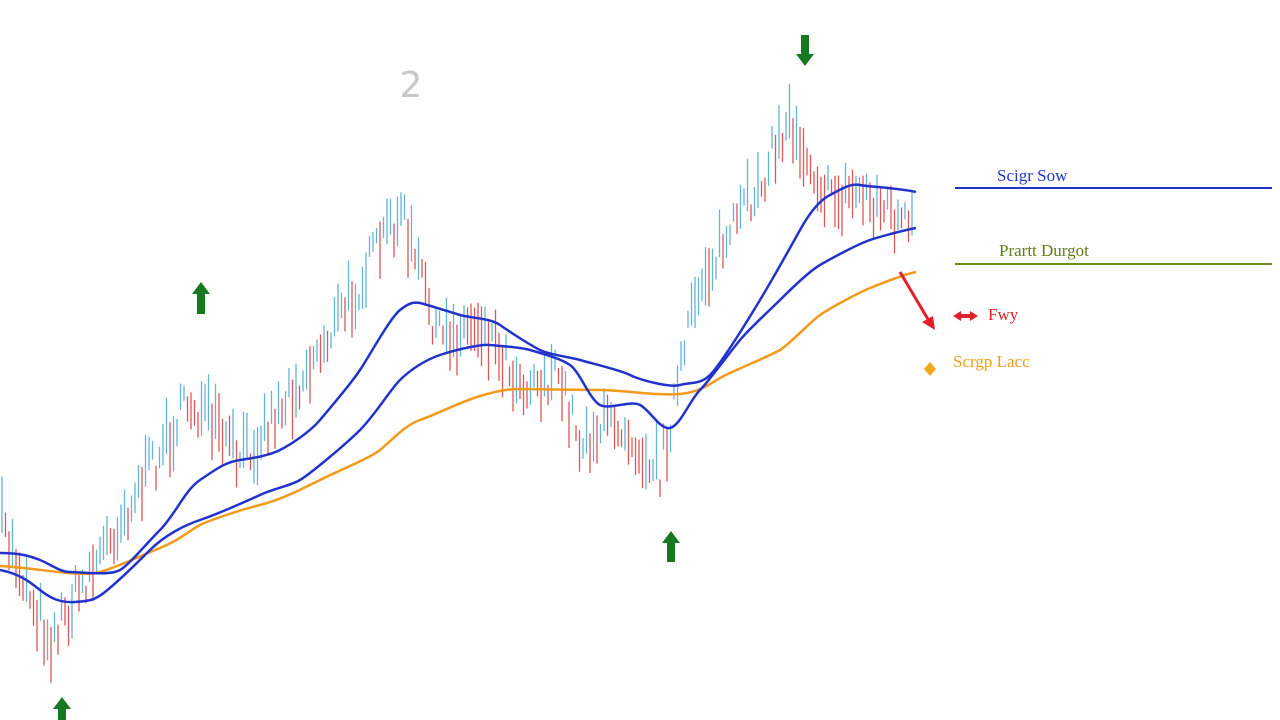 Image resolution: width=1280 pixels, height=720 pixels. Describe the element at coordinates (1003, 314) in the screenshot. I see `buy-label: Fwy` at that location.